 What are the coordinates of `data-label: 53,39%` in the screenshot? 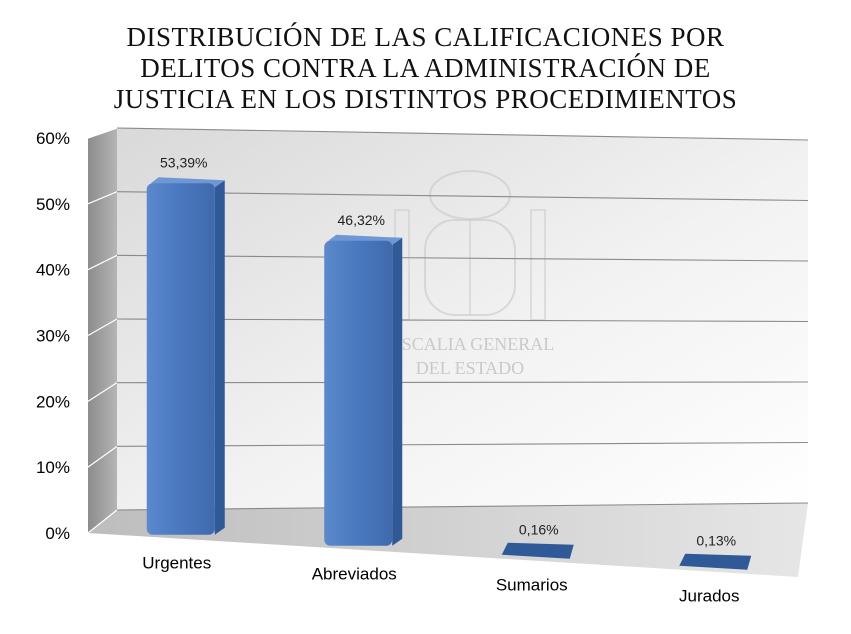 It's located at (183, 162).